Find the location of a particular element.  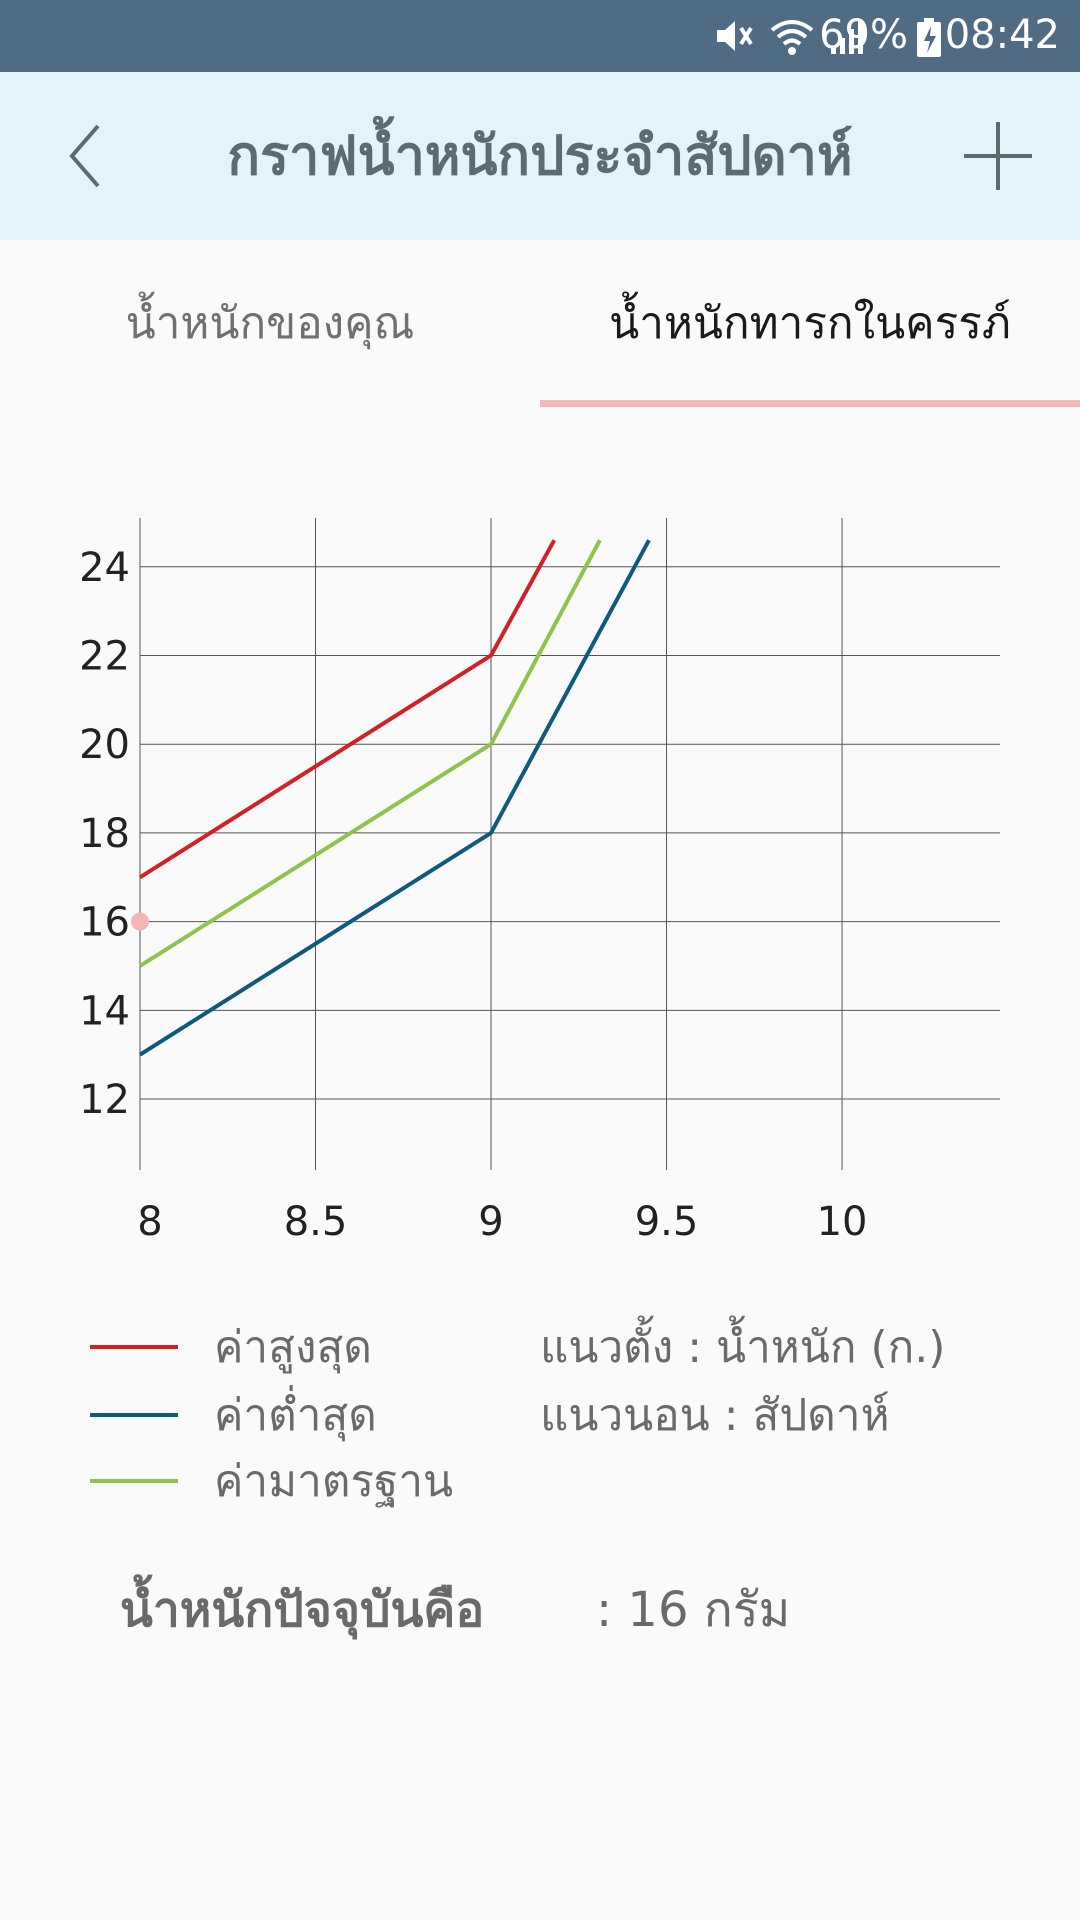

series-line-min is located at coordinates (394, 798).